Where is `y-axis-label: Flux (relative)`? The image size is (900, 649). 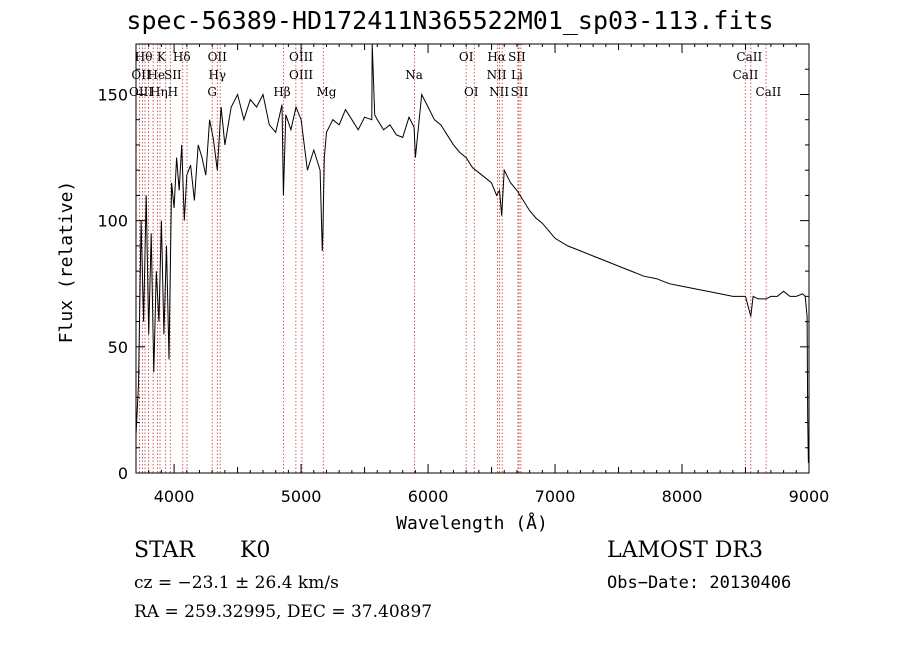 y-axis-label: Flux (relative) is located at coordinates (66, 262).